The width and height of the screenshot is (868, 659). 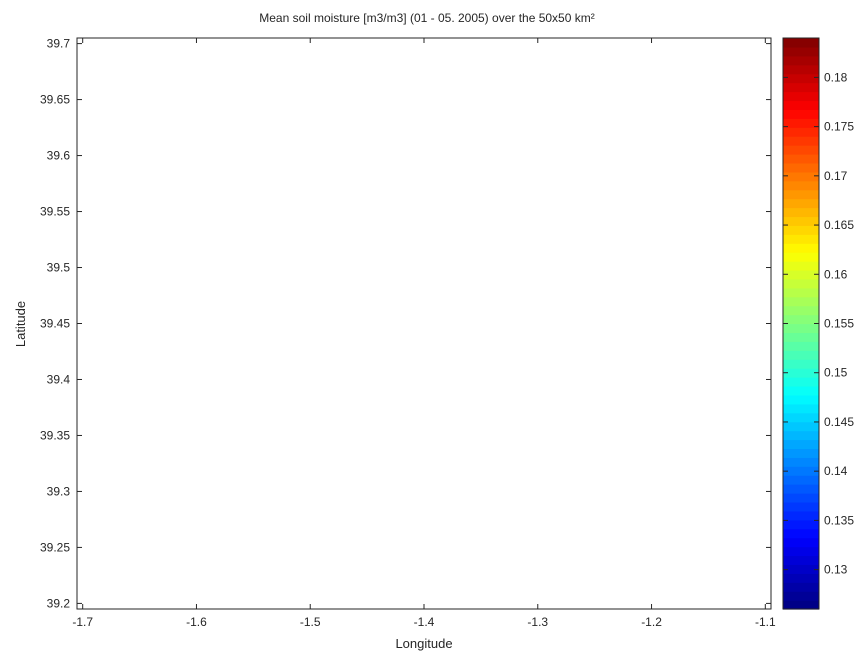 I want to click on colorbar-tick-label: 0.165, so click(x=839, y=225).